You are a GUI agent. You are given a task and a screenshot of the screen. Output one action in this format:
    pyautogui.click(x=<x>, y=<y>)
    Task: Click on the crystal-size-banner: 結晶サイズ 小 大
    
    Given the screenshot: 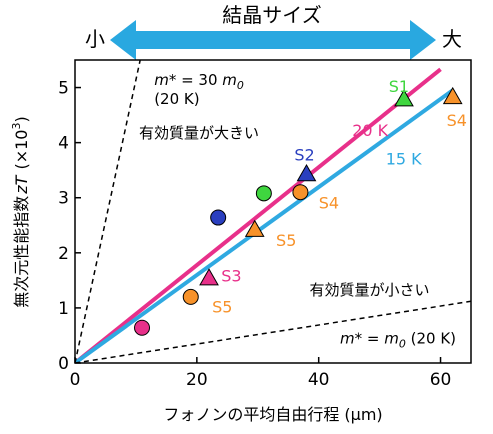 What is the action you would take?
    pyautogui.click(x=273, y=31)
    